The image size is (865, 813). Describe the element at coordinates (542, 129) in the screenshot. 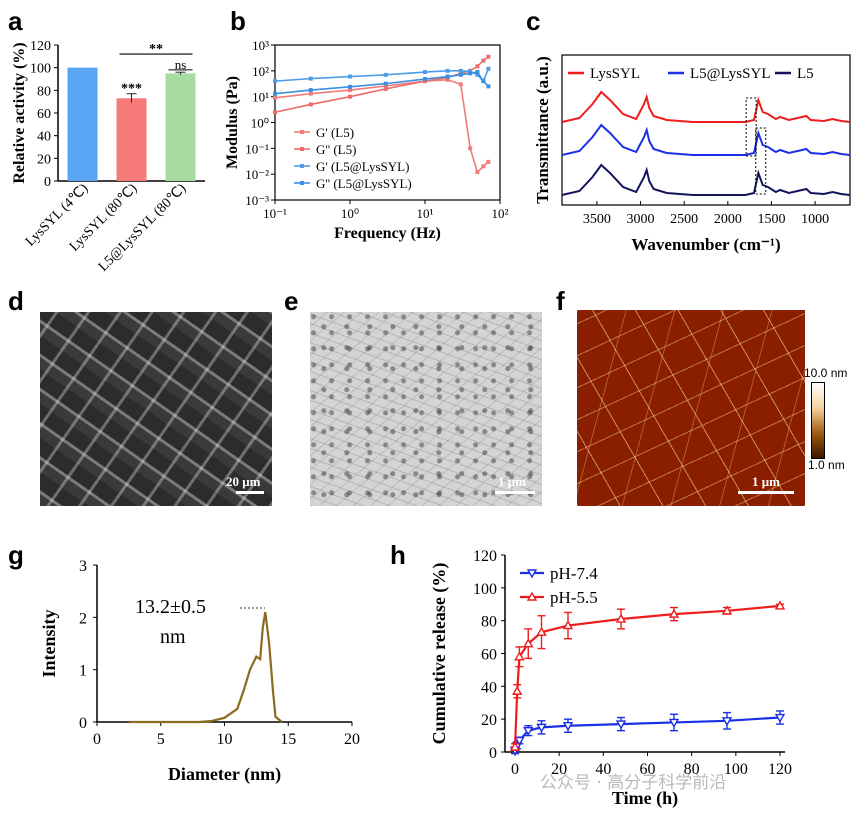

I see `c-ylabel: Transmittance (a.u.)` at that location.